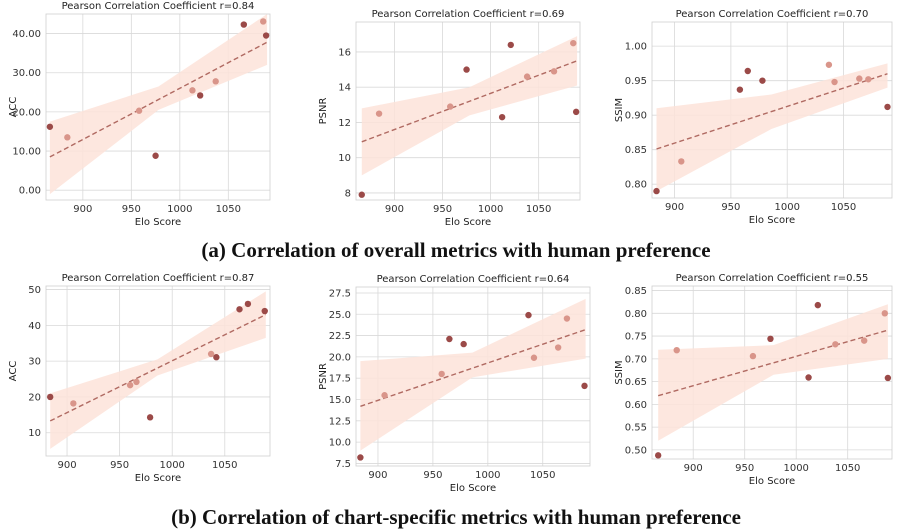  What do you see at coordinates (131, 209) in the screenshot?
I see `x-tick-label: 950` at bounding box center [131, 209].